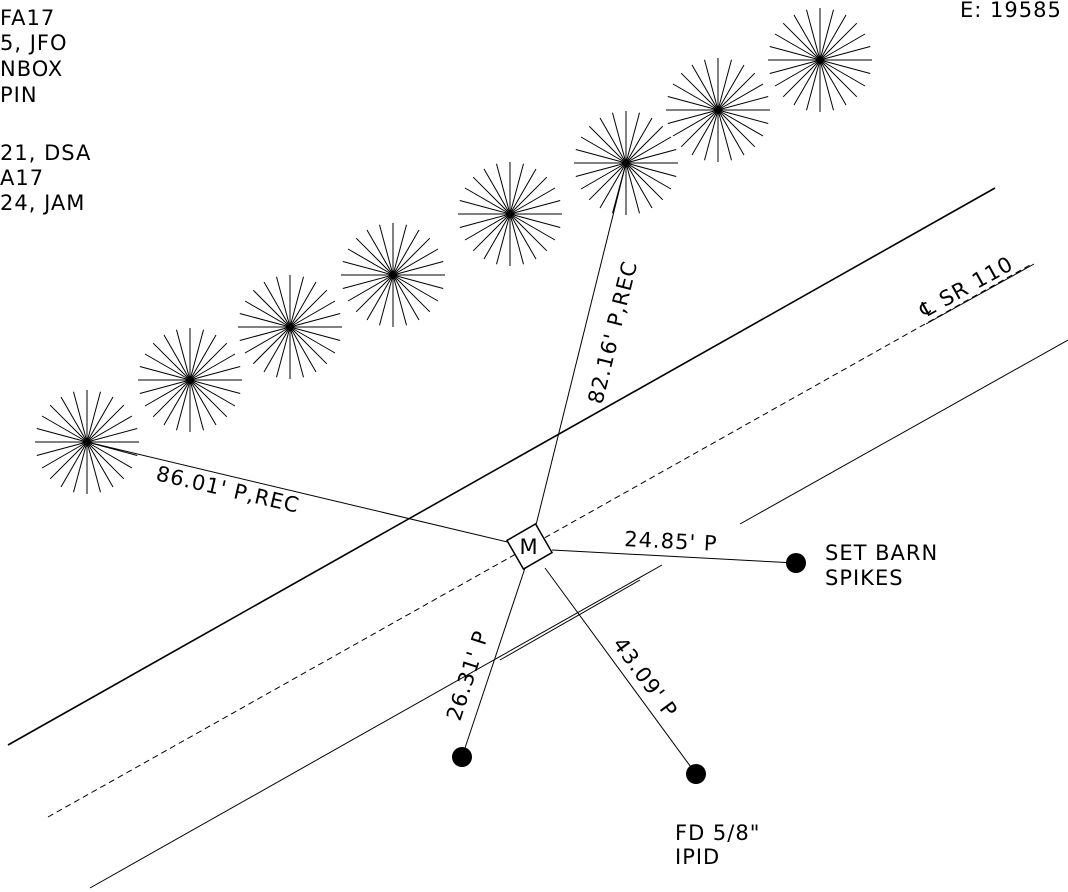 The height and width of the screenshot is (892, 1068). I want to click on centerline-label-underline, so click(980, 294).